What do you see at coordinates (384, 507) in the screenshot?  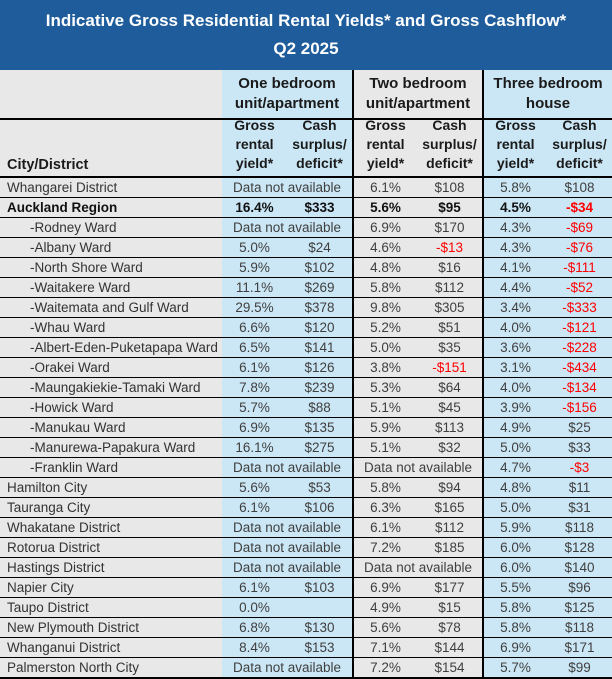 I see `yield-cell: 6.3%` at bounding box center [384, 507].